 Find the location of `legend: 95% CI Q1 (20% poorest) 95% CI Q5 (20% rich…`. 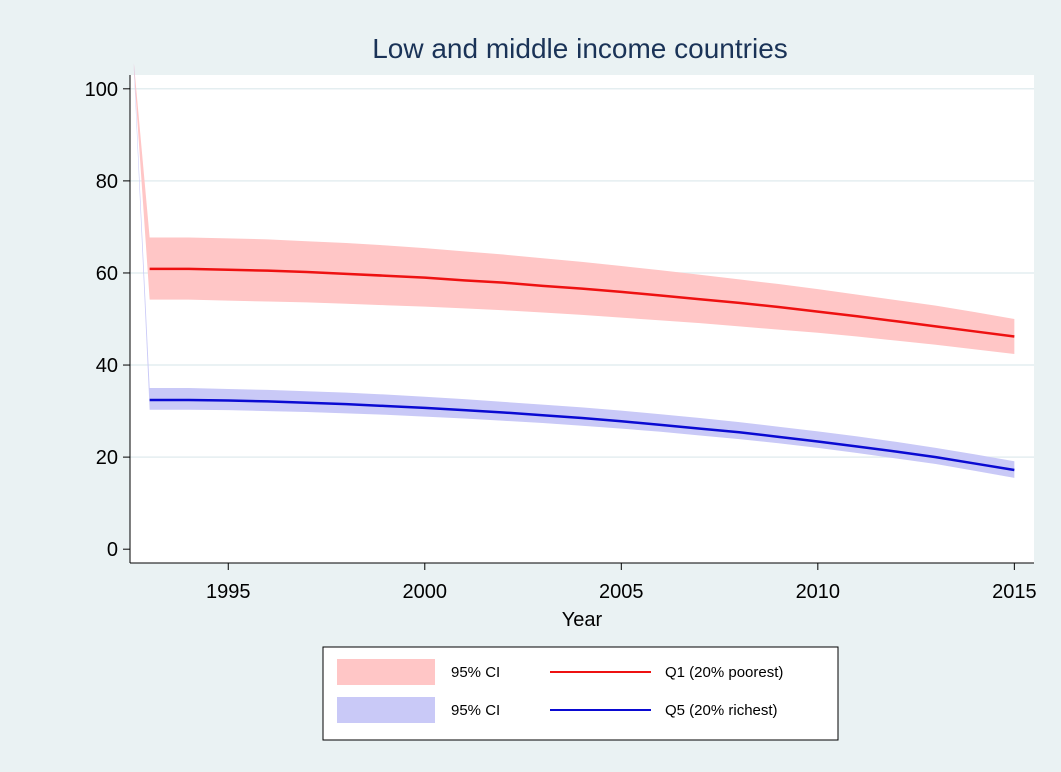

legend: 95% CI Q1 (20% poorest) 95% CI Q5 (20% rich… is located at coordinates (580, 693).